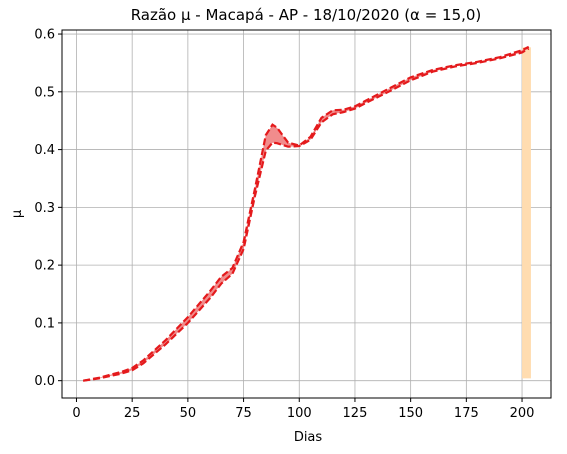  What do you see at coordinates (526, 213) in the screenshot?
I see `highlight-band` at bounding box center [526, 213].